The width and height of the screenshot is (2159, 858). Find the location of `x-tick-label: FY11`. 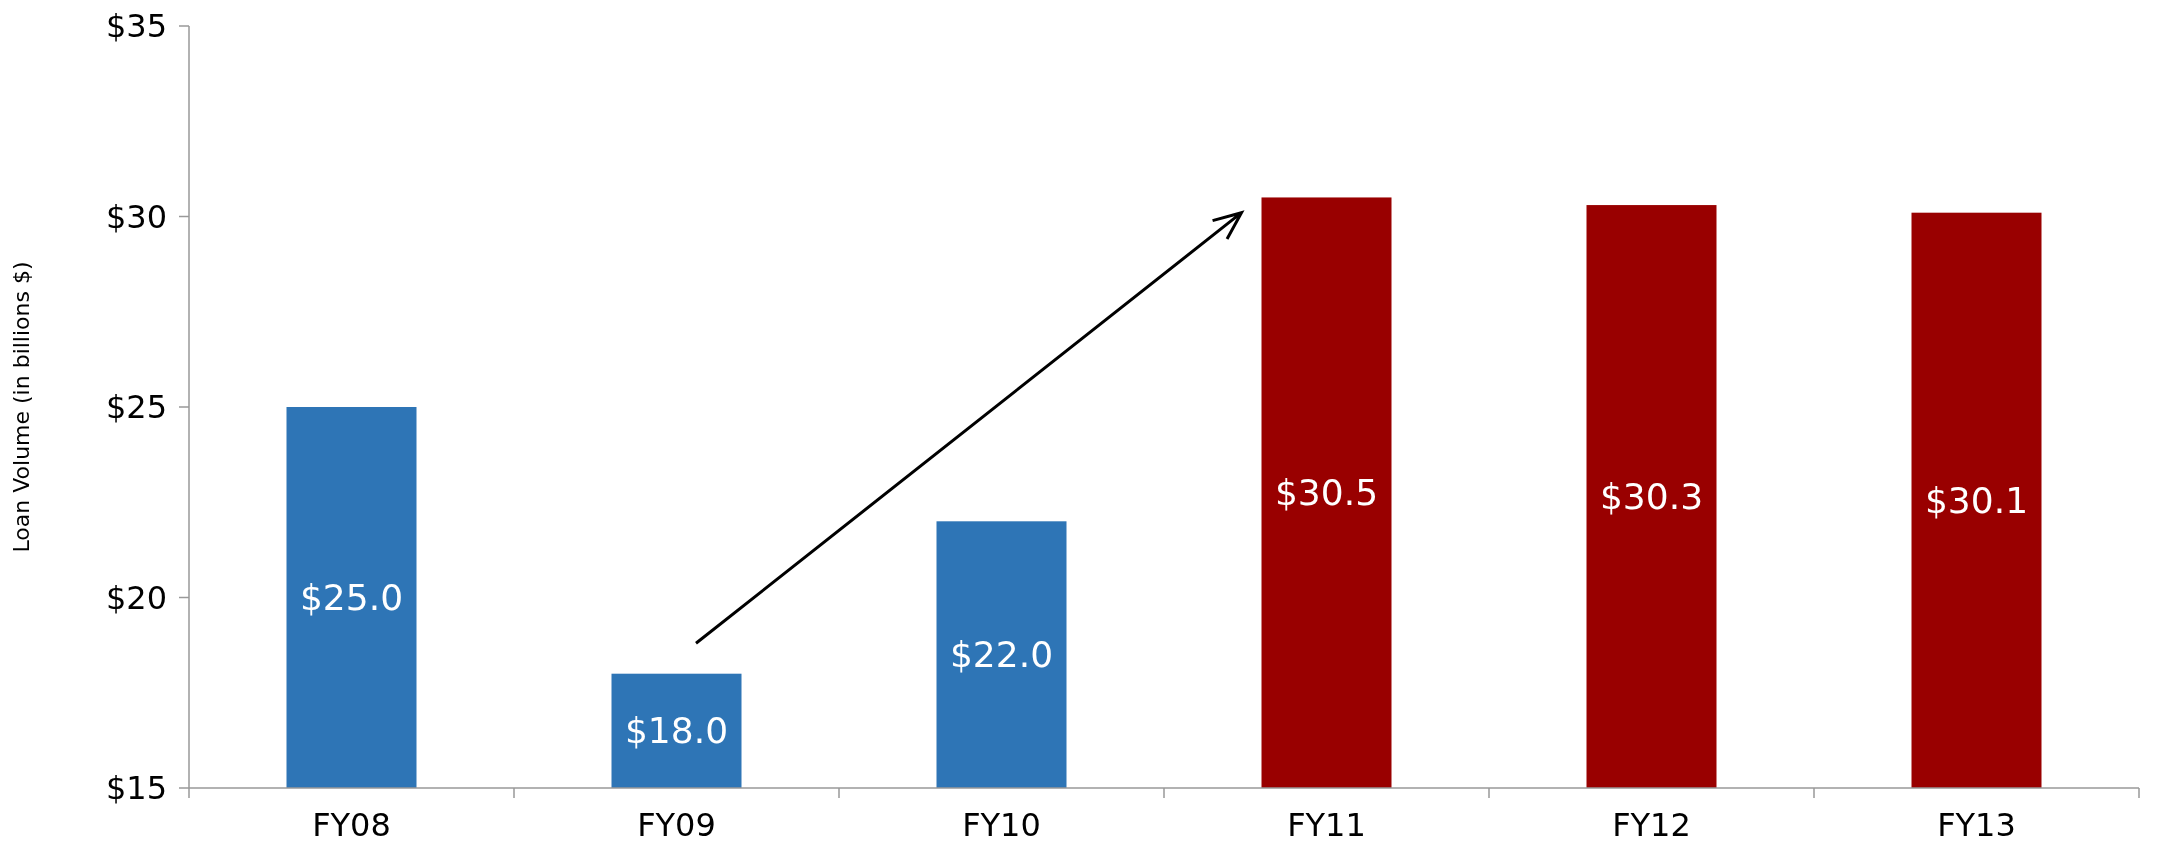

x-tick-label: FY11 is located at coordinates (1326, 825).